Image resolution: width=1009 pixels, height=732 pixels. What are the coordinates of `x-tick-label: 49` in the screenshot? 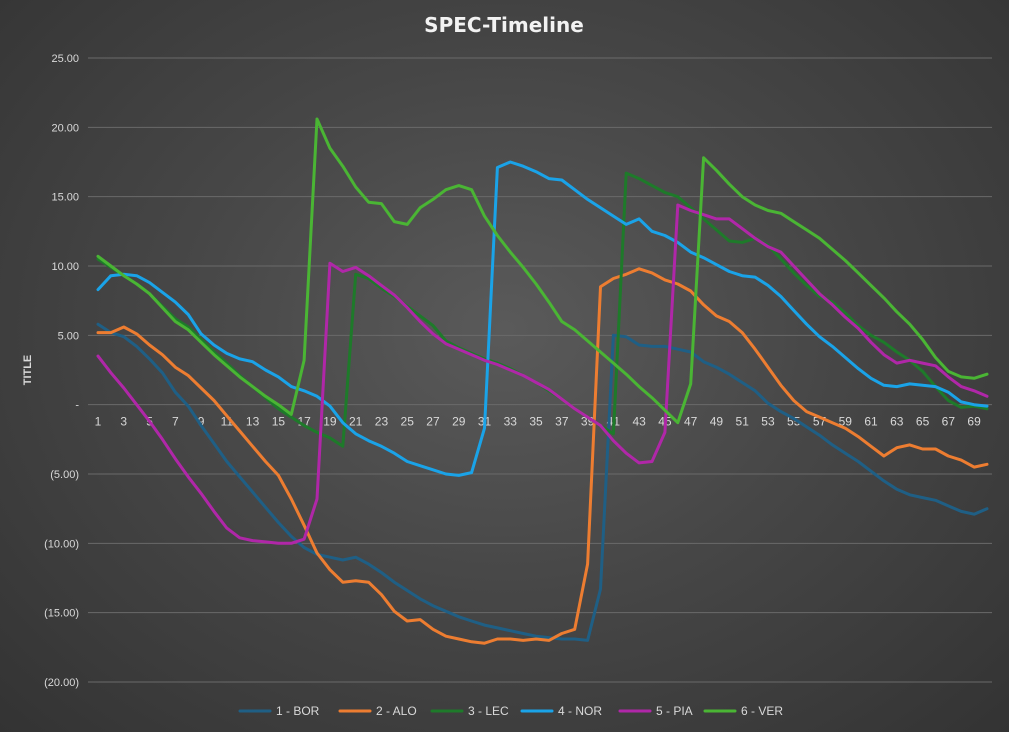 It's located at (717, 422).